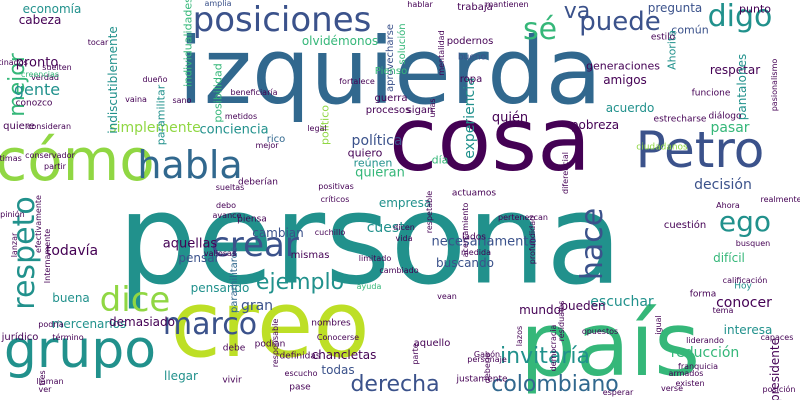 The width and height of the screenshot is (800, 400). Describe the element at coordinates (745, 280) in the screenshot. I see `word-calificacion: calificación` at that location.